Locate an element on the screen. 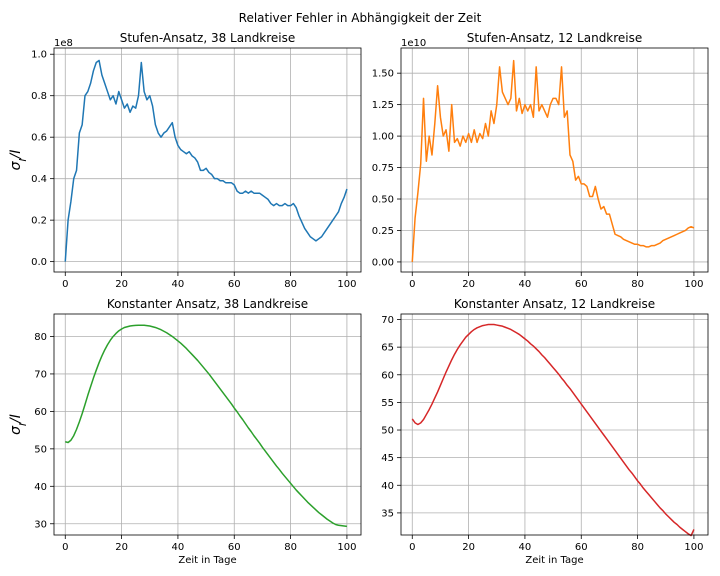 The height and width of the screenshot is (576, 720). offset-text: 1e8 is located at coordinates (63, 43).